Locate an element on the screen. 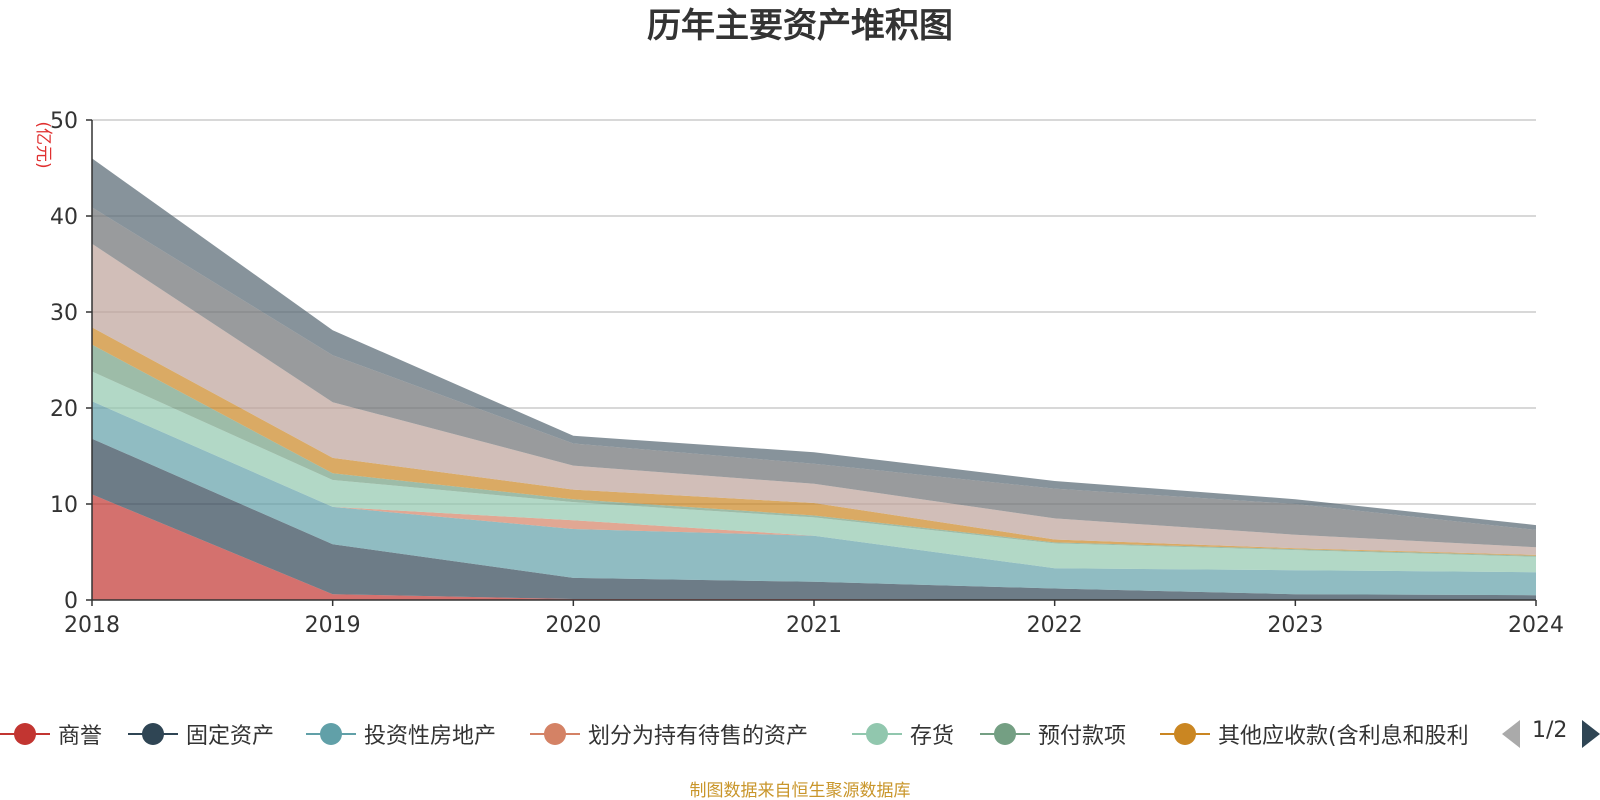 Image resolution: width=1600 pixels, height=800 pixels. x-tick-label: 2021 is located at coordinates (814, 625).